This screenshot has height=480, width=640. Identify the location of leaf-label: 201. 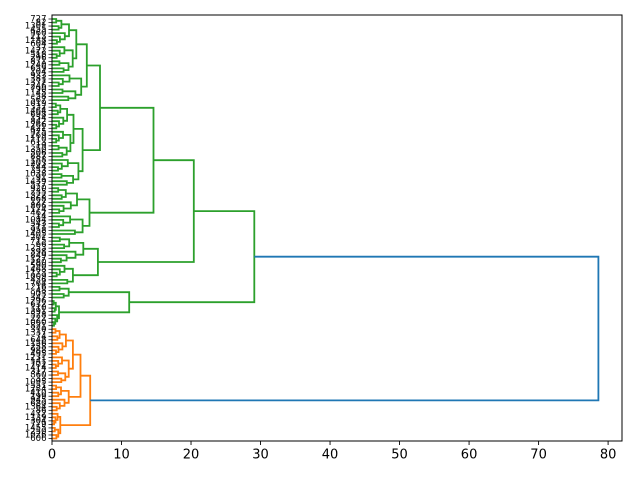
(38, 238).